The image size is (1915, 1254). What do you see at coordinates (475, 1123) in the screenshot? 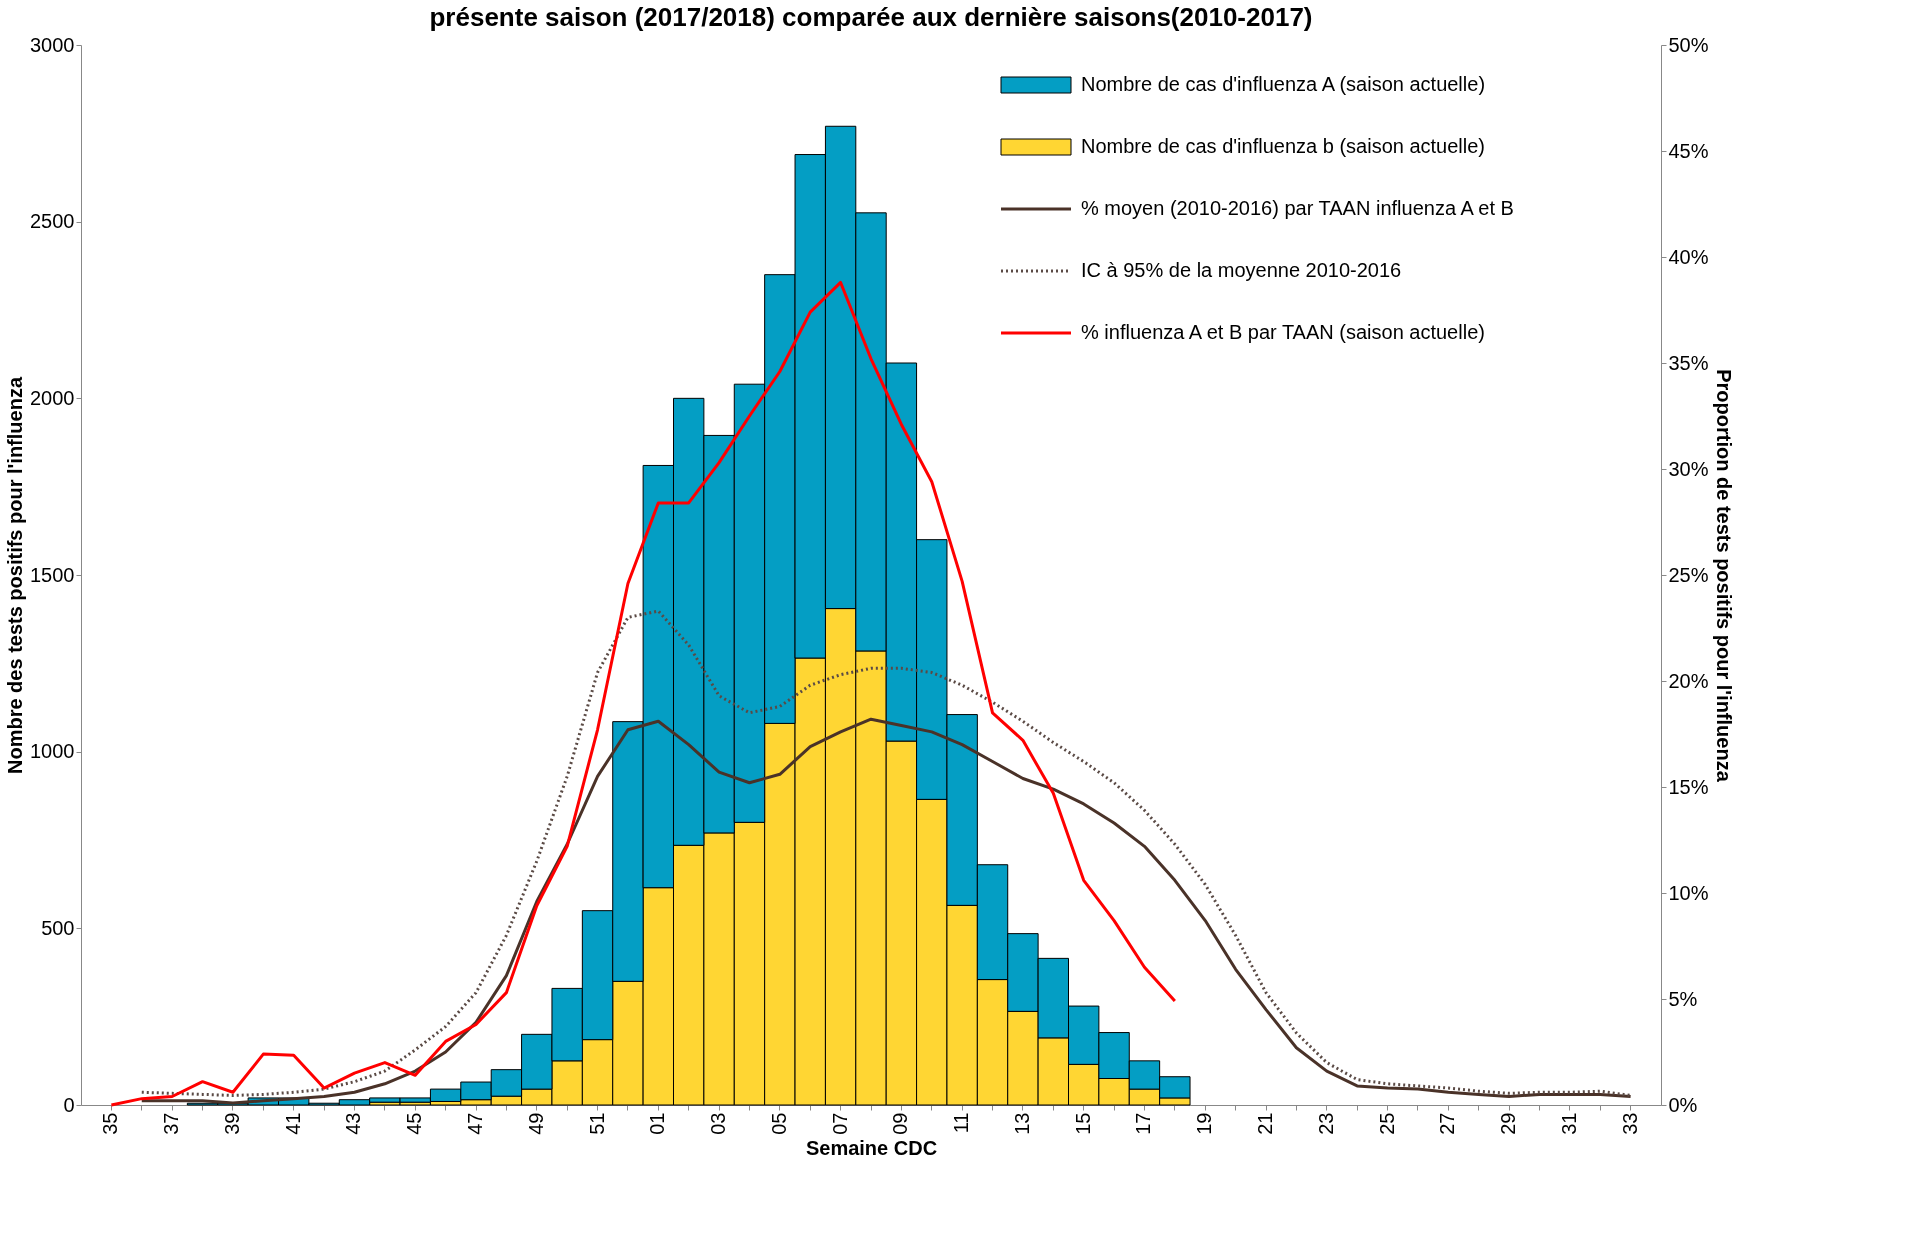
I see `x-tick-label: 47` at bounding box center [475, 1123].